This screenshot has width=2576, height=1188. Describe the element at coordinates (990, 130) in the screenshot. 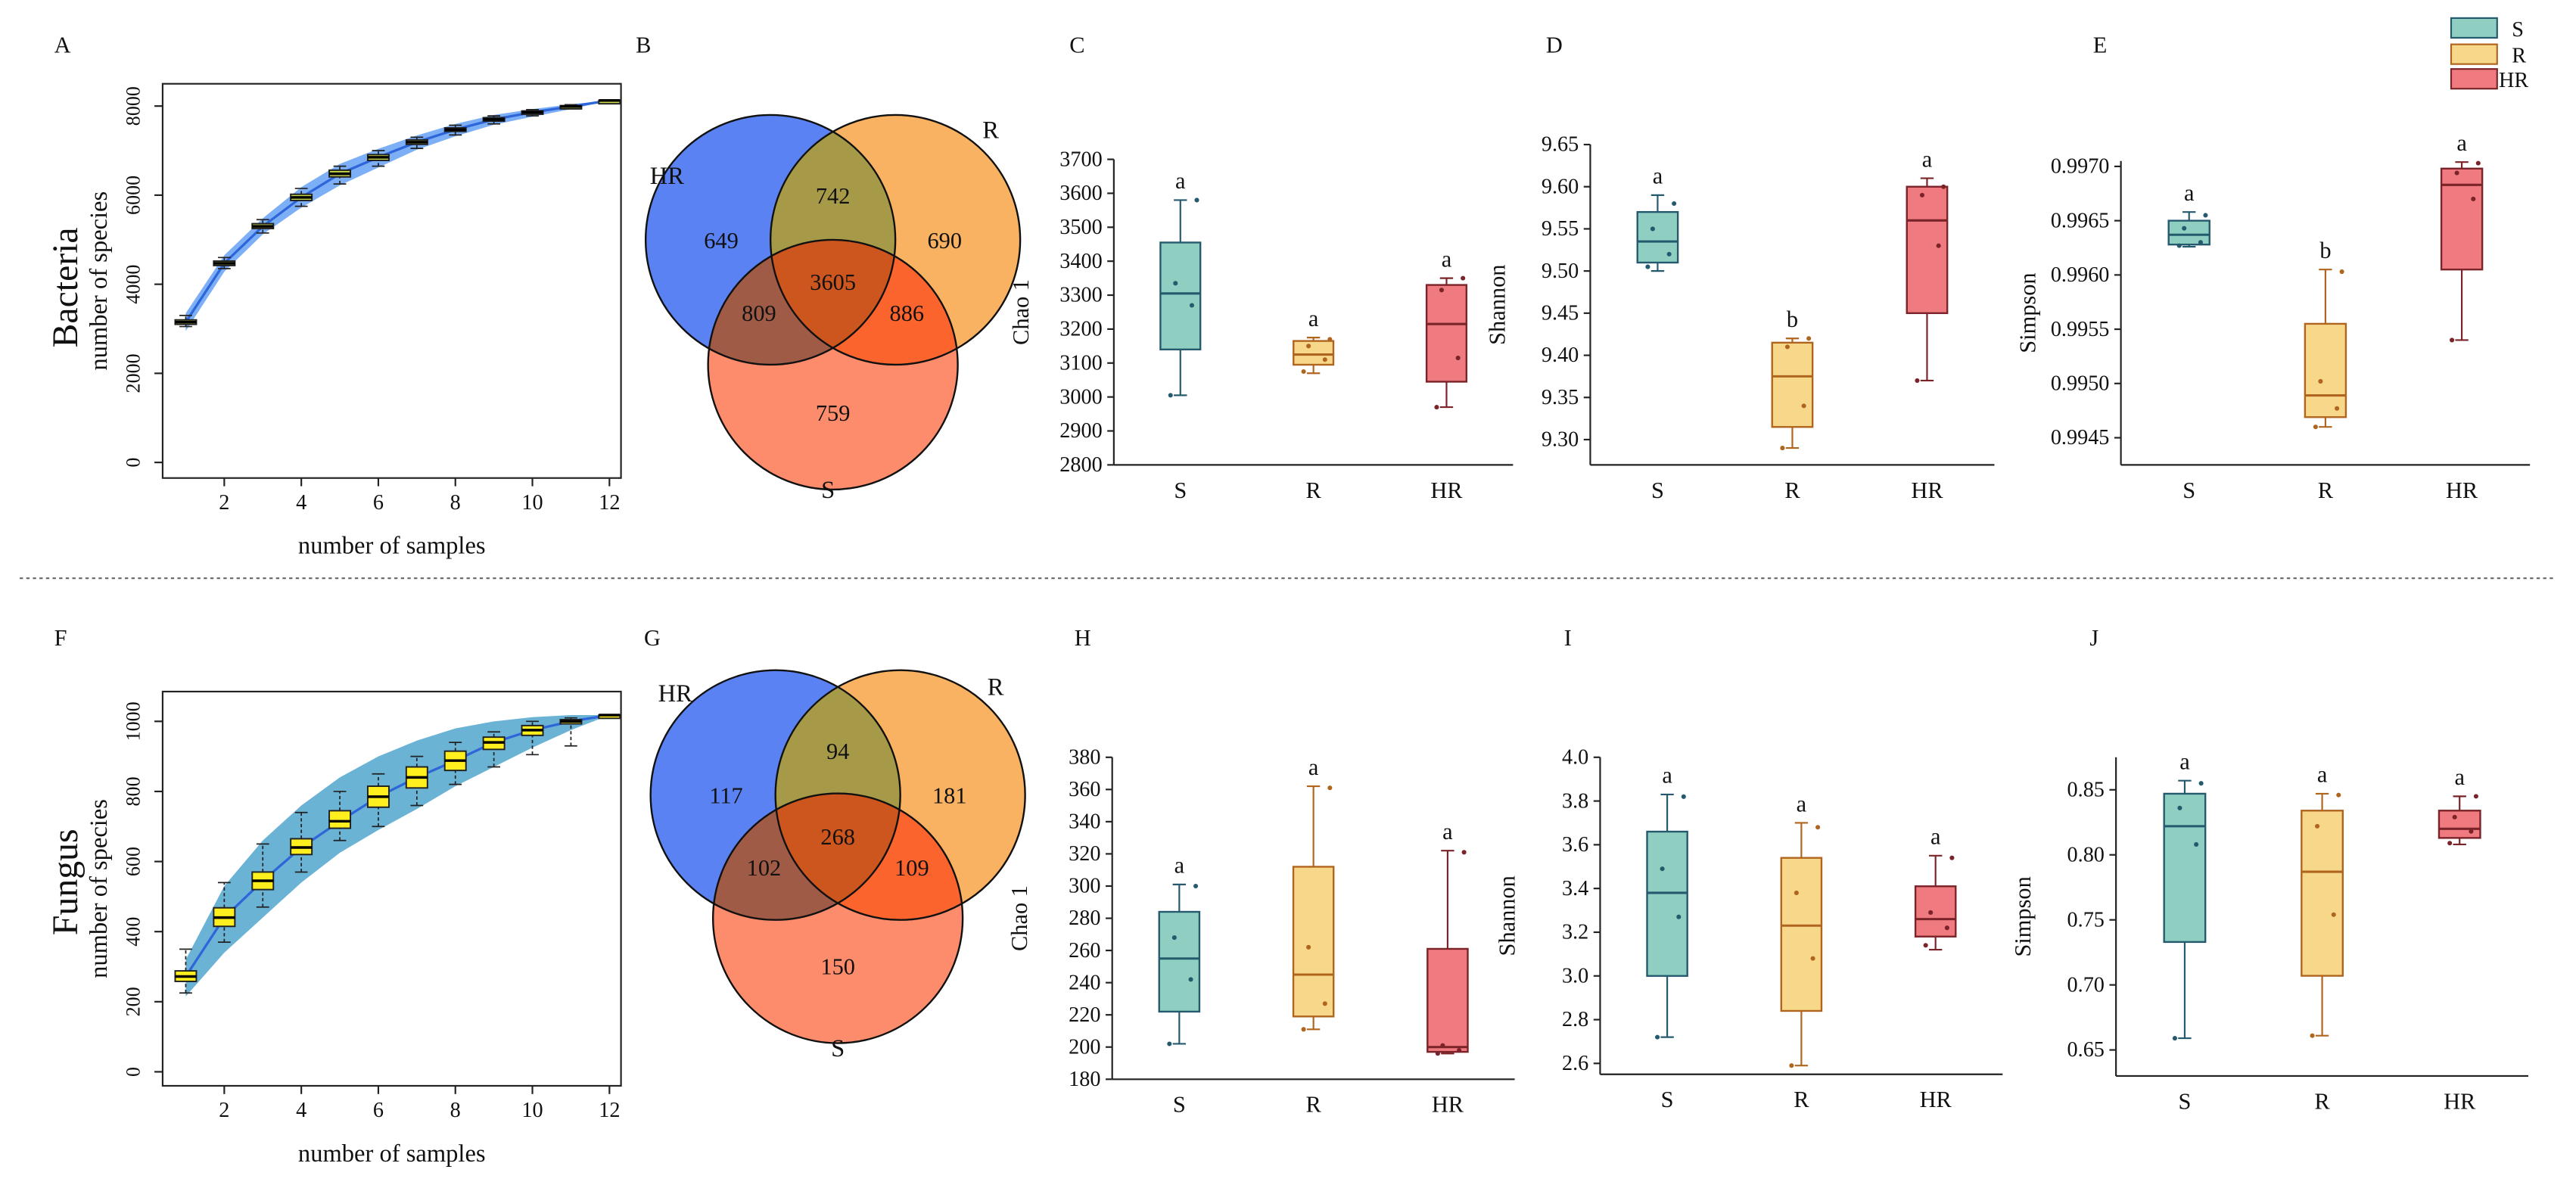

I see `venn-set-label-r: R` at that location.